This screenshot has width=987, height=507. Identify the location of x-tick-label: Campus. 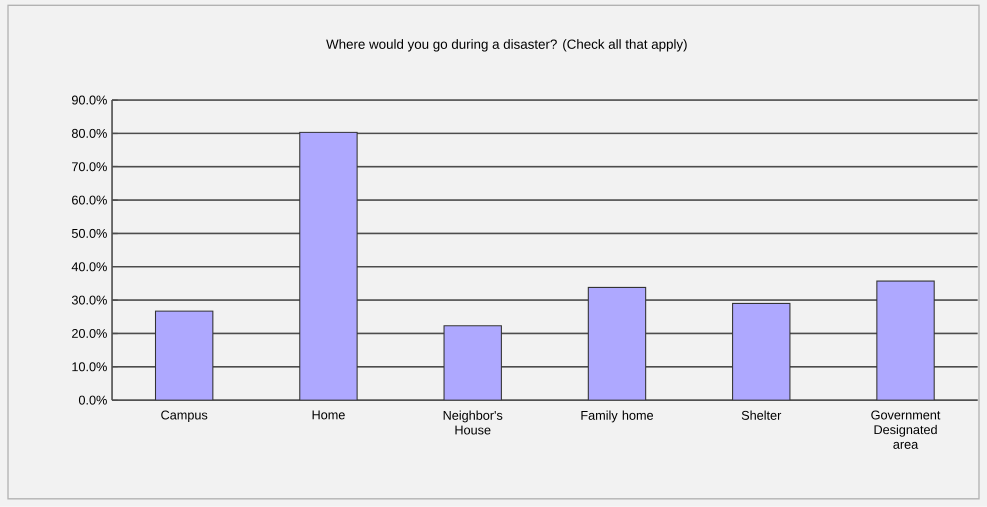
(184, 416).